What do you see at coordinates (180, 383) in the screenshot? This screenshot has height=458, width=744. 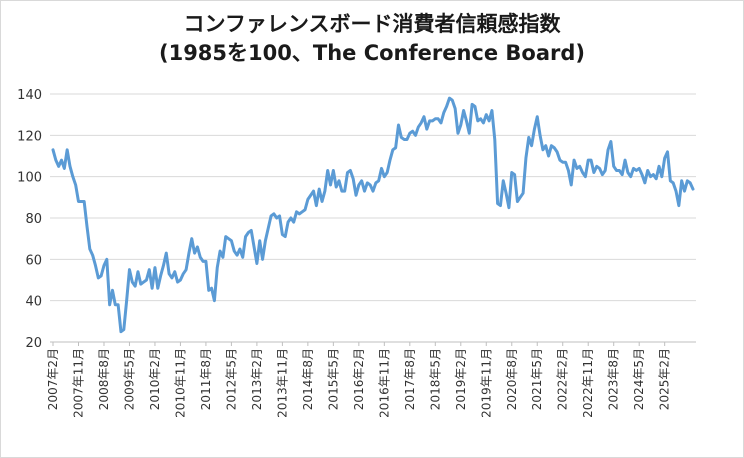 I see `x-tick-label: 2010年11月` at bounding box center [180, 383].